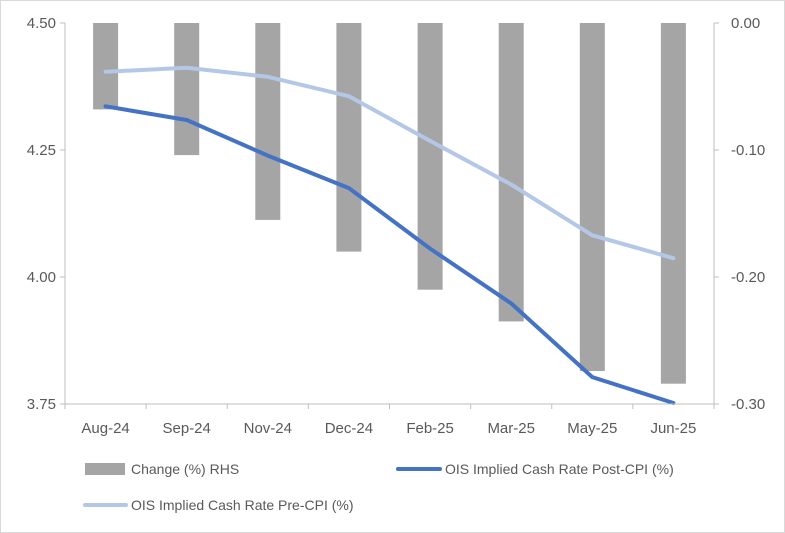  What do you see at coordinates (748, 150) in the screenshot?
I see `right-tick-label: -0.10` at bounding box center [748, 150].